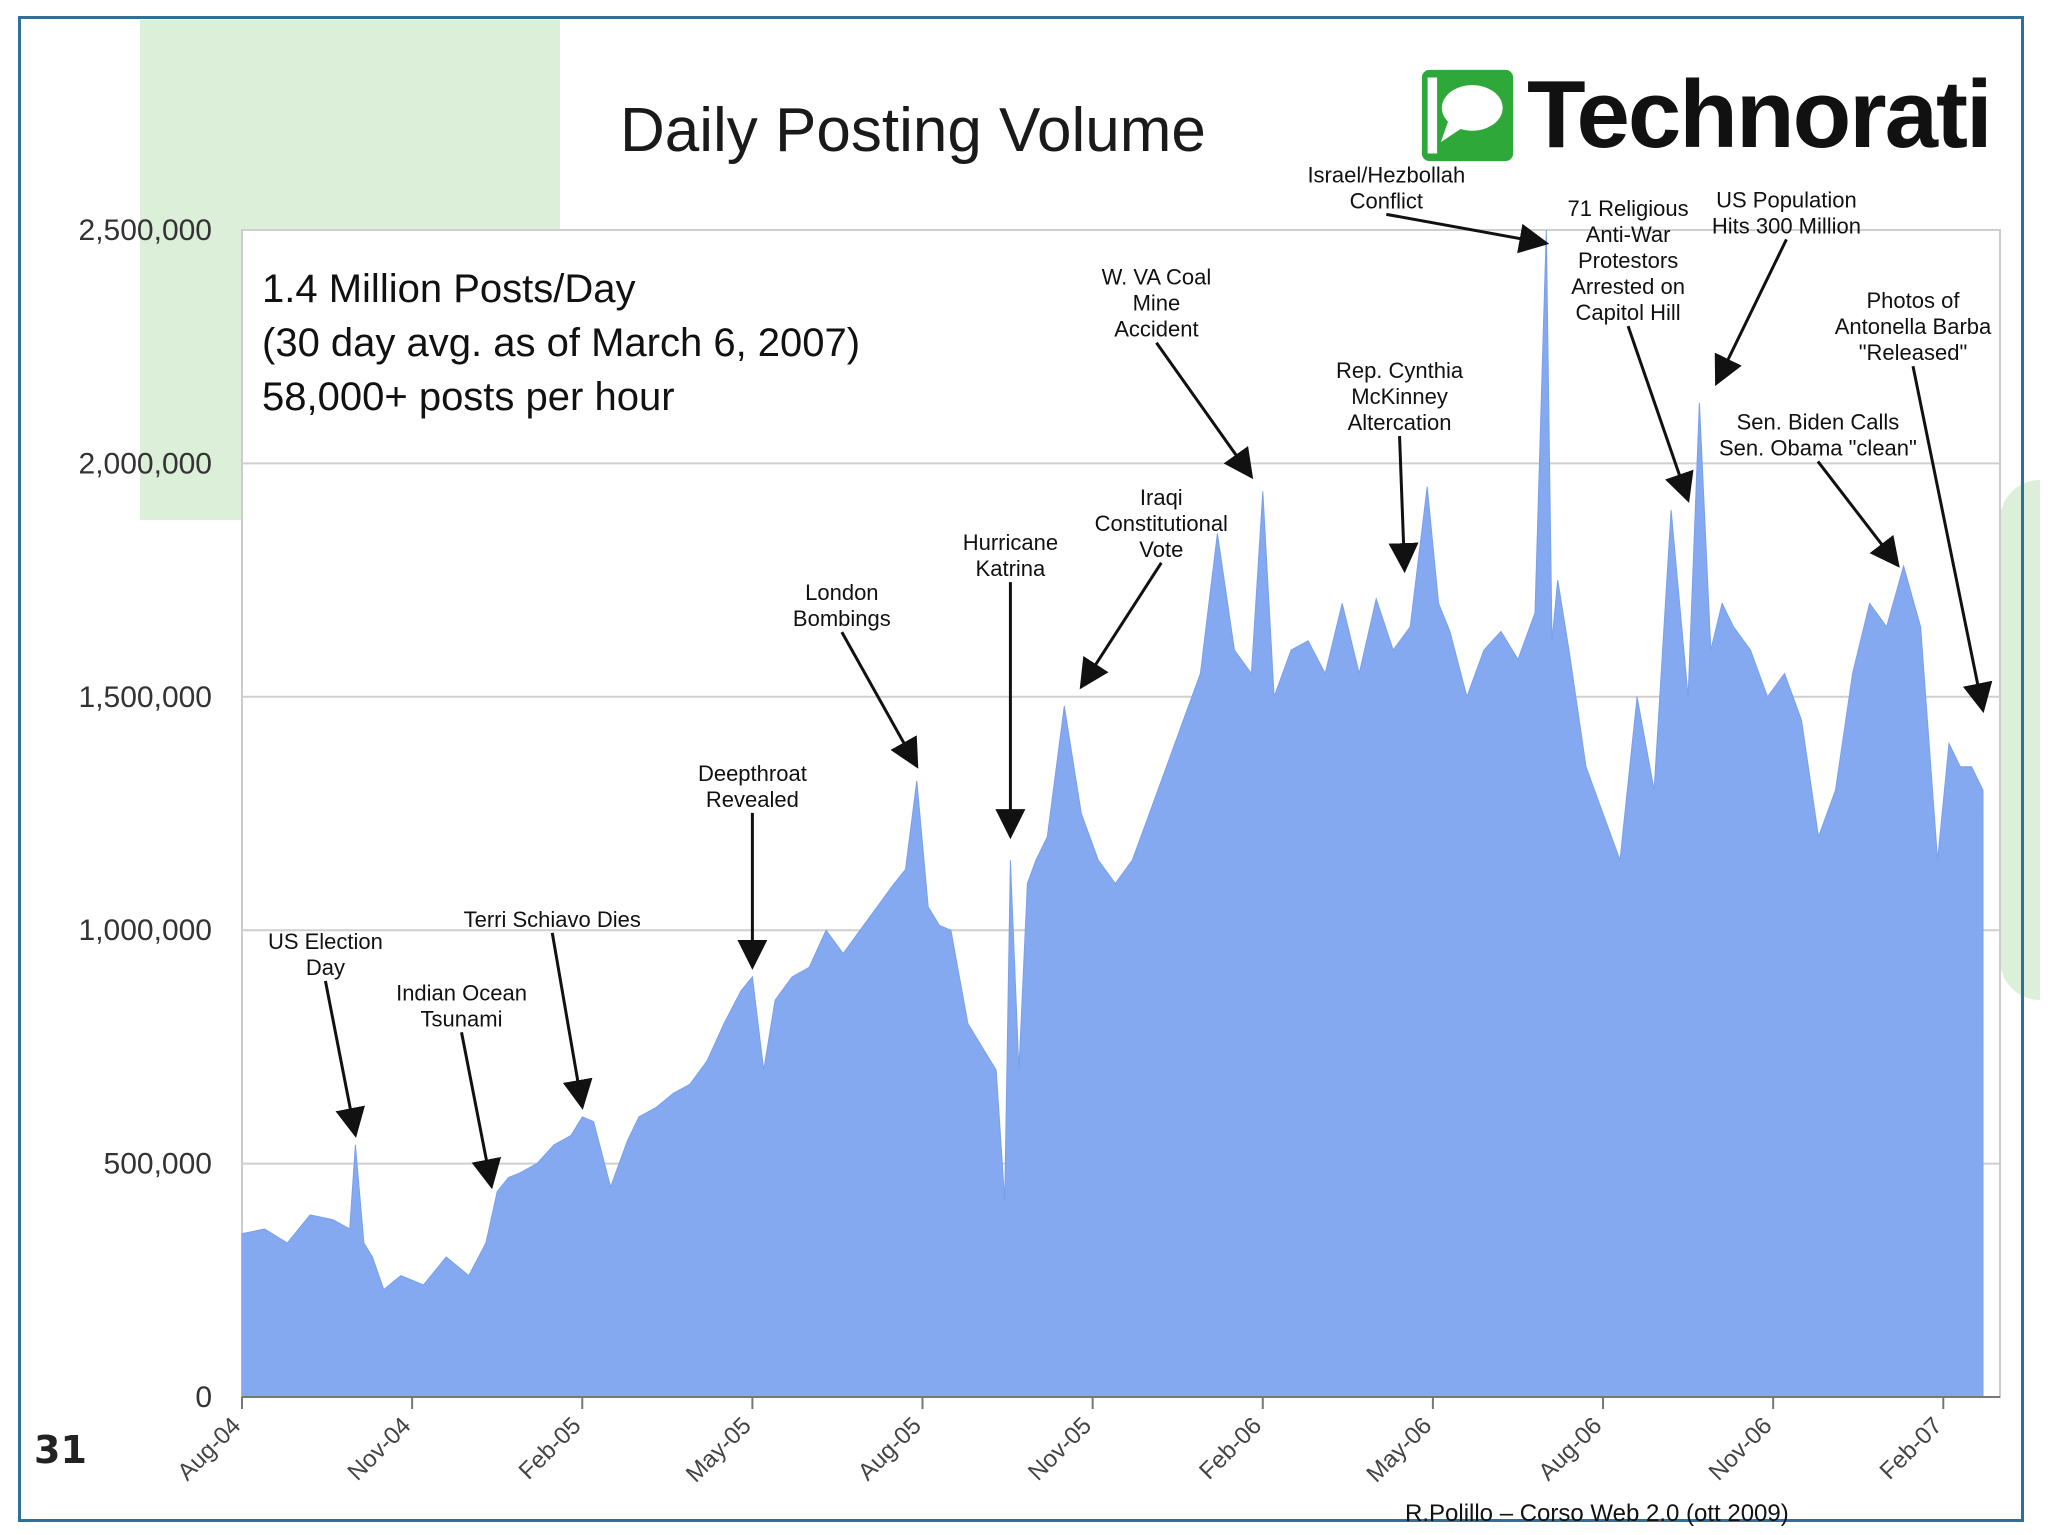 This screenshot has width=2048, height=1535. I want to click on annotation-label: Capitol Hill, so click(1628, 312).